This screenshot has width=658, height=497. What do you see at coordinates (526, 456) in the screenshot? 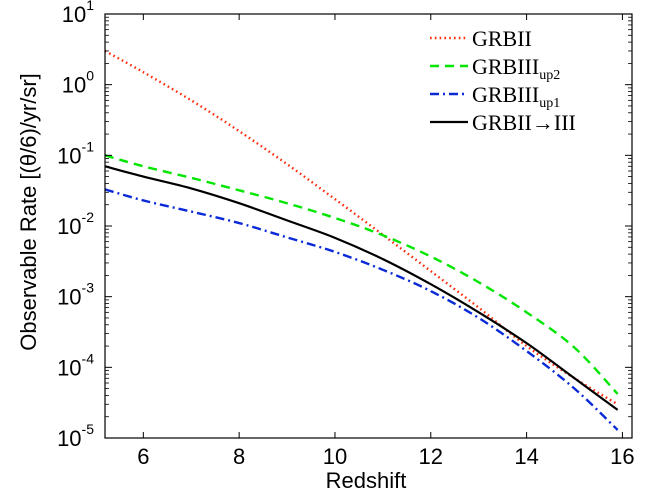
I see `x-tick-label: 14` at bounding box center [526, 456].